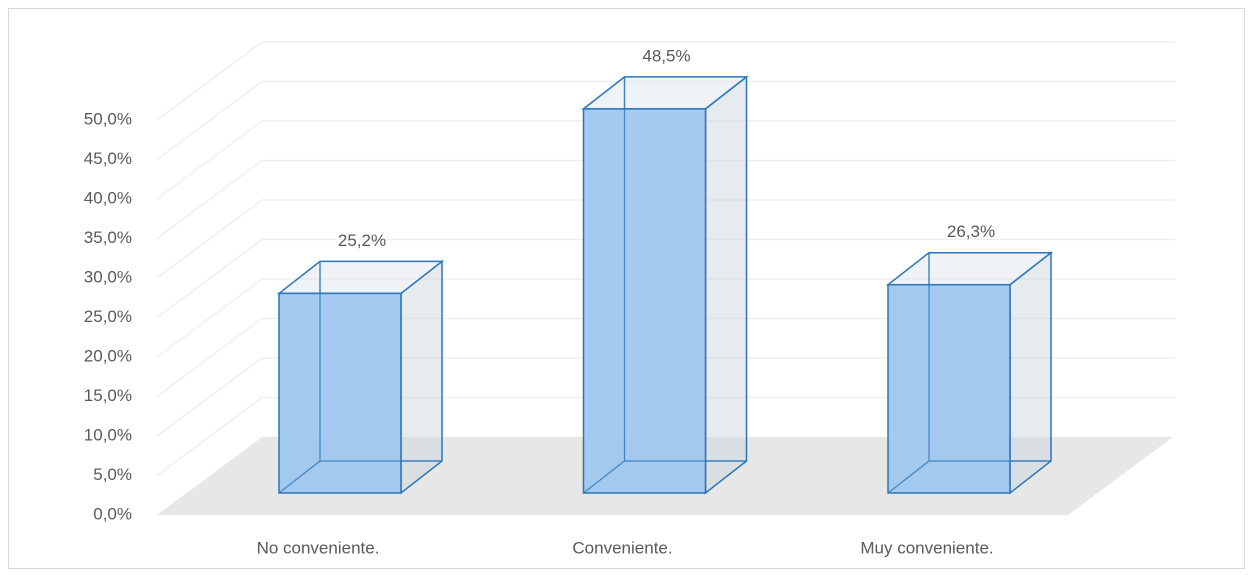 Image resolution: width=1253 pixels, height=577 pixels. I want to click on data-label: 48,5%, so click(666, 55).